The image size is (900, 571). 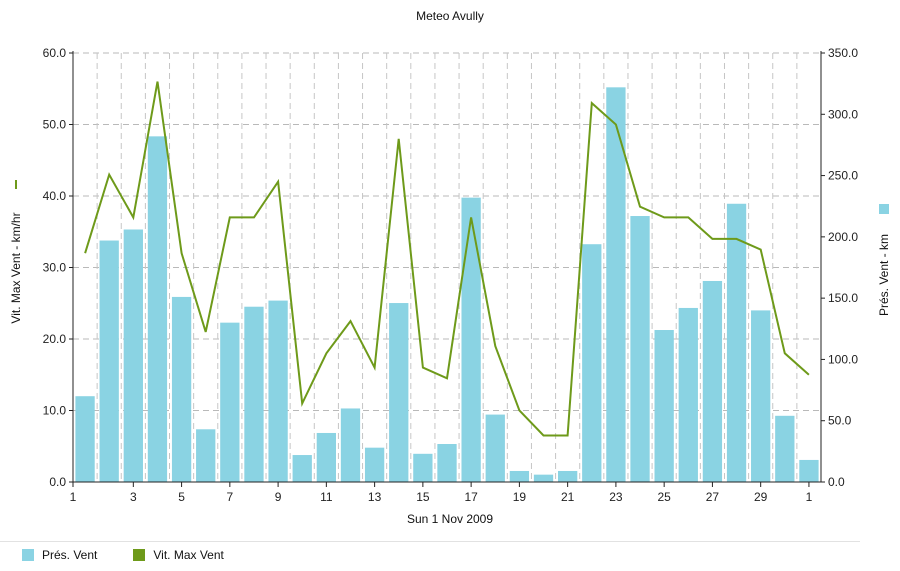 I want to click on y-right-tick-label: 250.0, so click(x=843, y=176).